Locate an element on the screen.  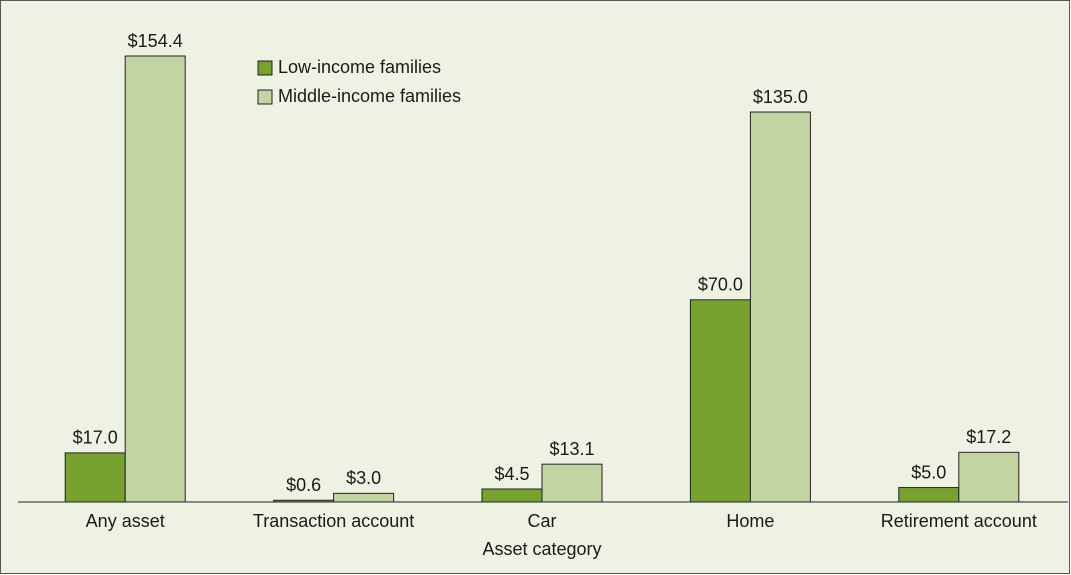
value-label: $3.0 is located at coordinates (363, 478).